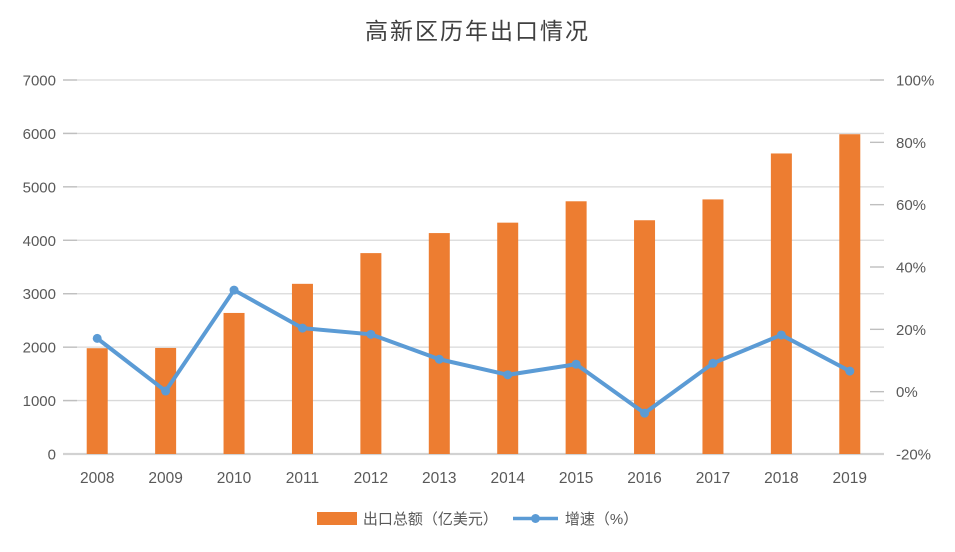 The width and height of the screenshot is (955, 552). I want to click on x-axis-label: 2014, so click(507, 478).